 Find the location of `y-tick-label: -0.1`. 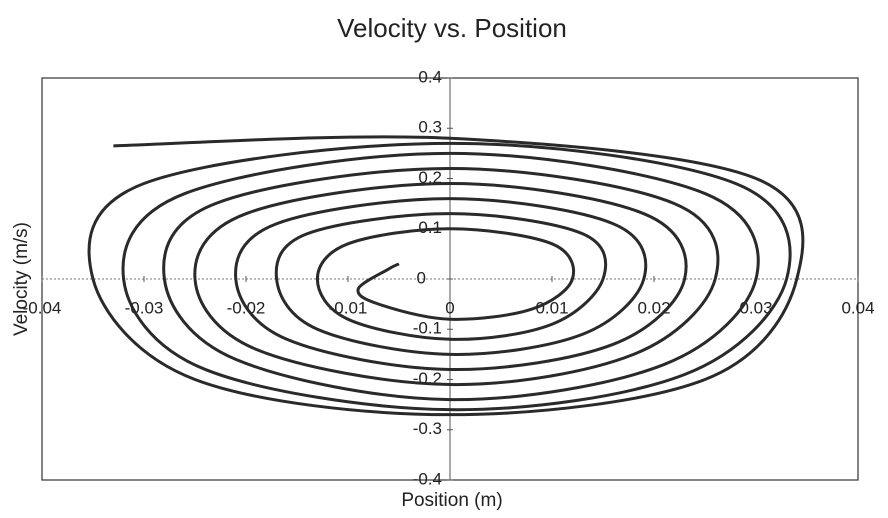

y-tick-label: -0.1 is located at coordinates (427, 328).